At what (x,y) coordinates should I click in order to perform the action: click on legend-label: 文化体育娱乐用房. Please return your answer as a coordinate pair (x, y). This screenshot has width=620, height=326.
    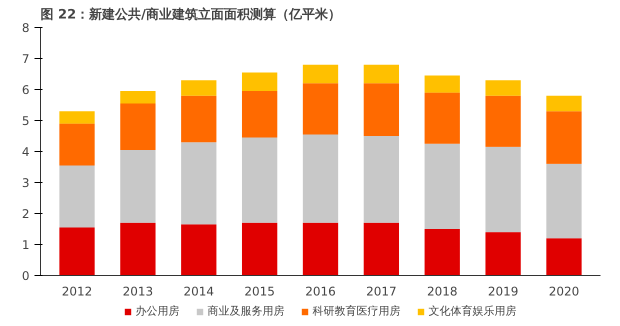
    Looking at the image, I should click on (472, 311).